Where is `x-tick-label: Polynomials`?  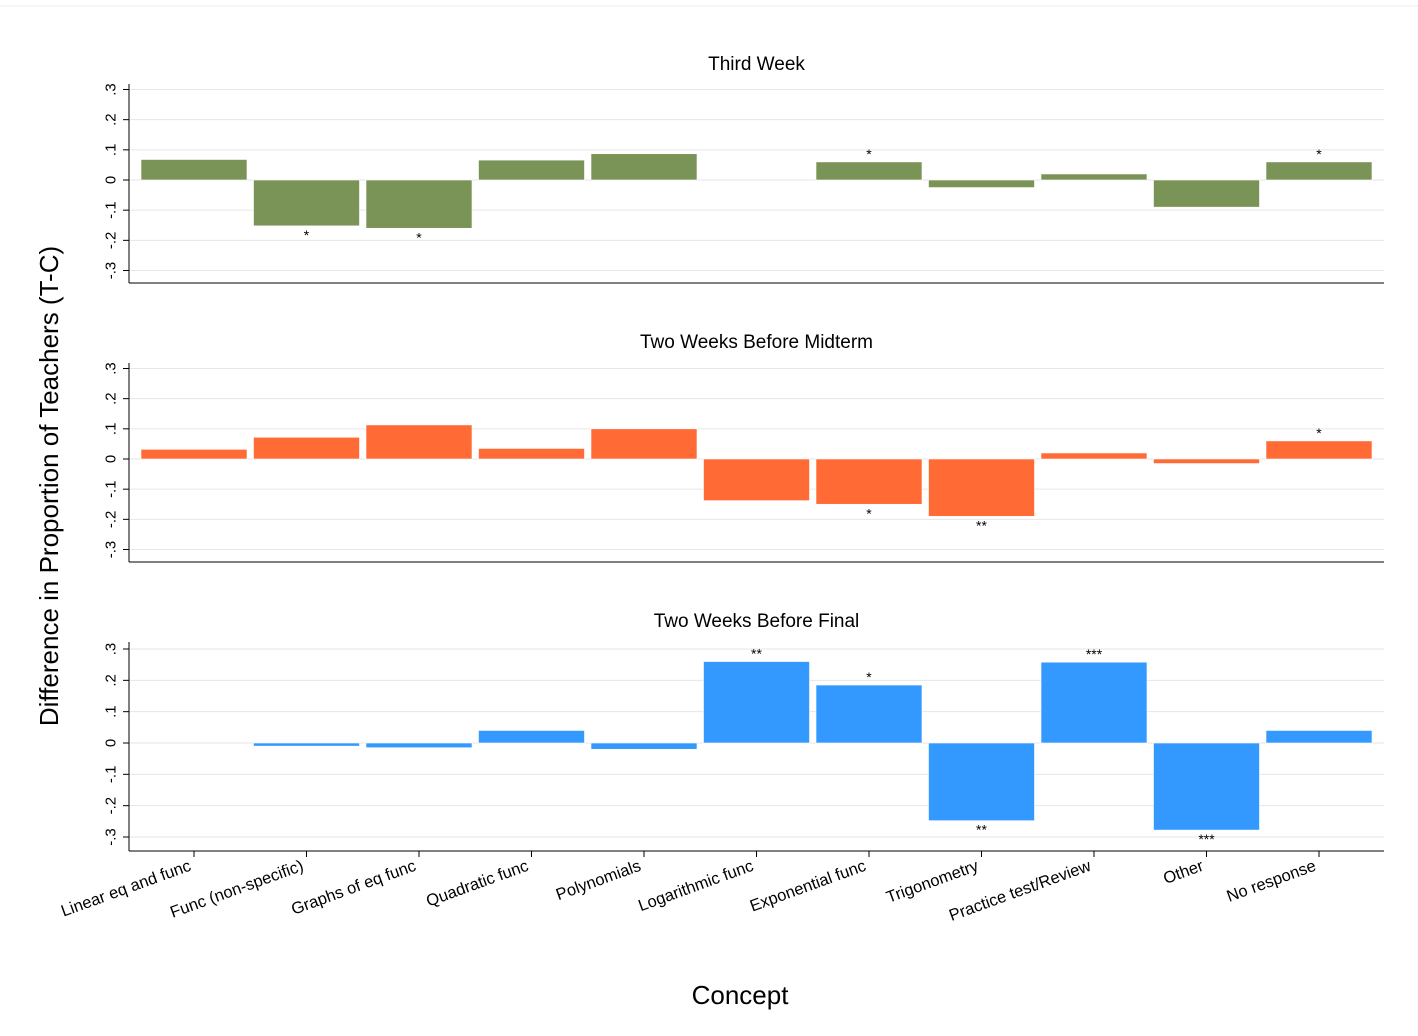
x-tick-label: Polynomials is located at coordinates (599, 880).